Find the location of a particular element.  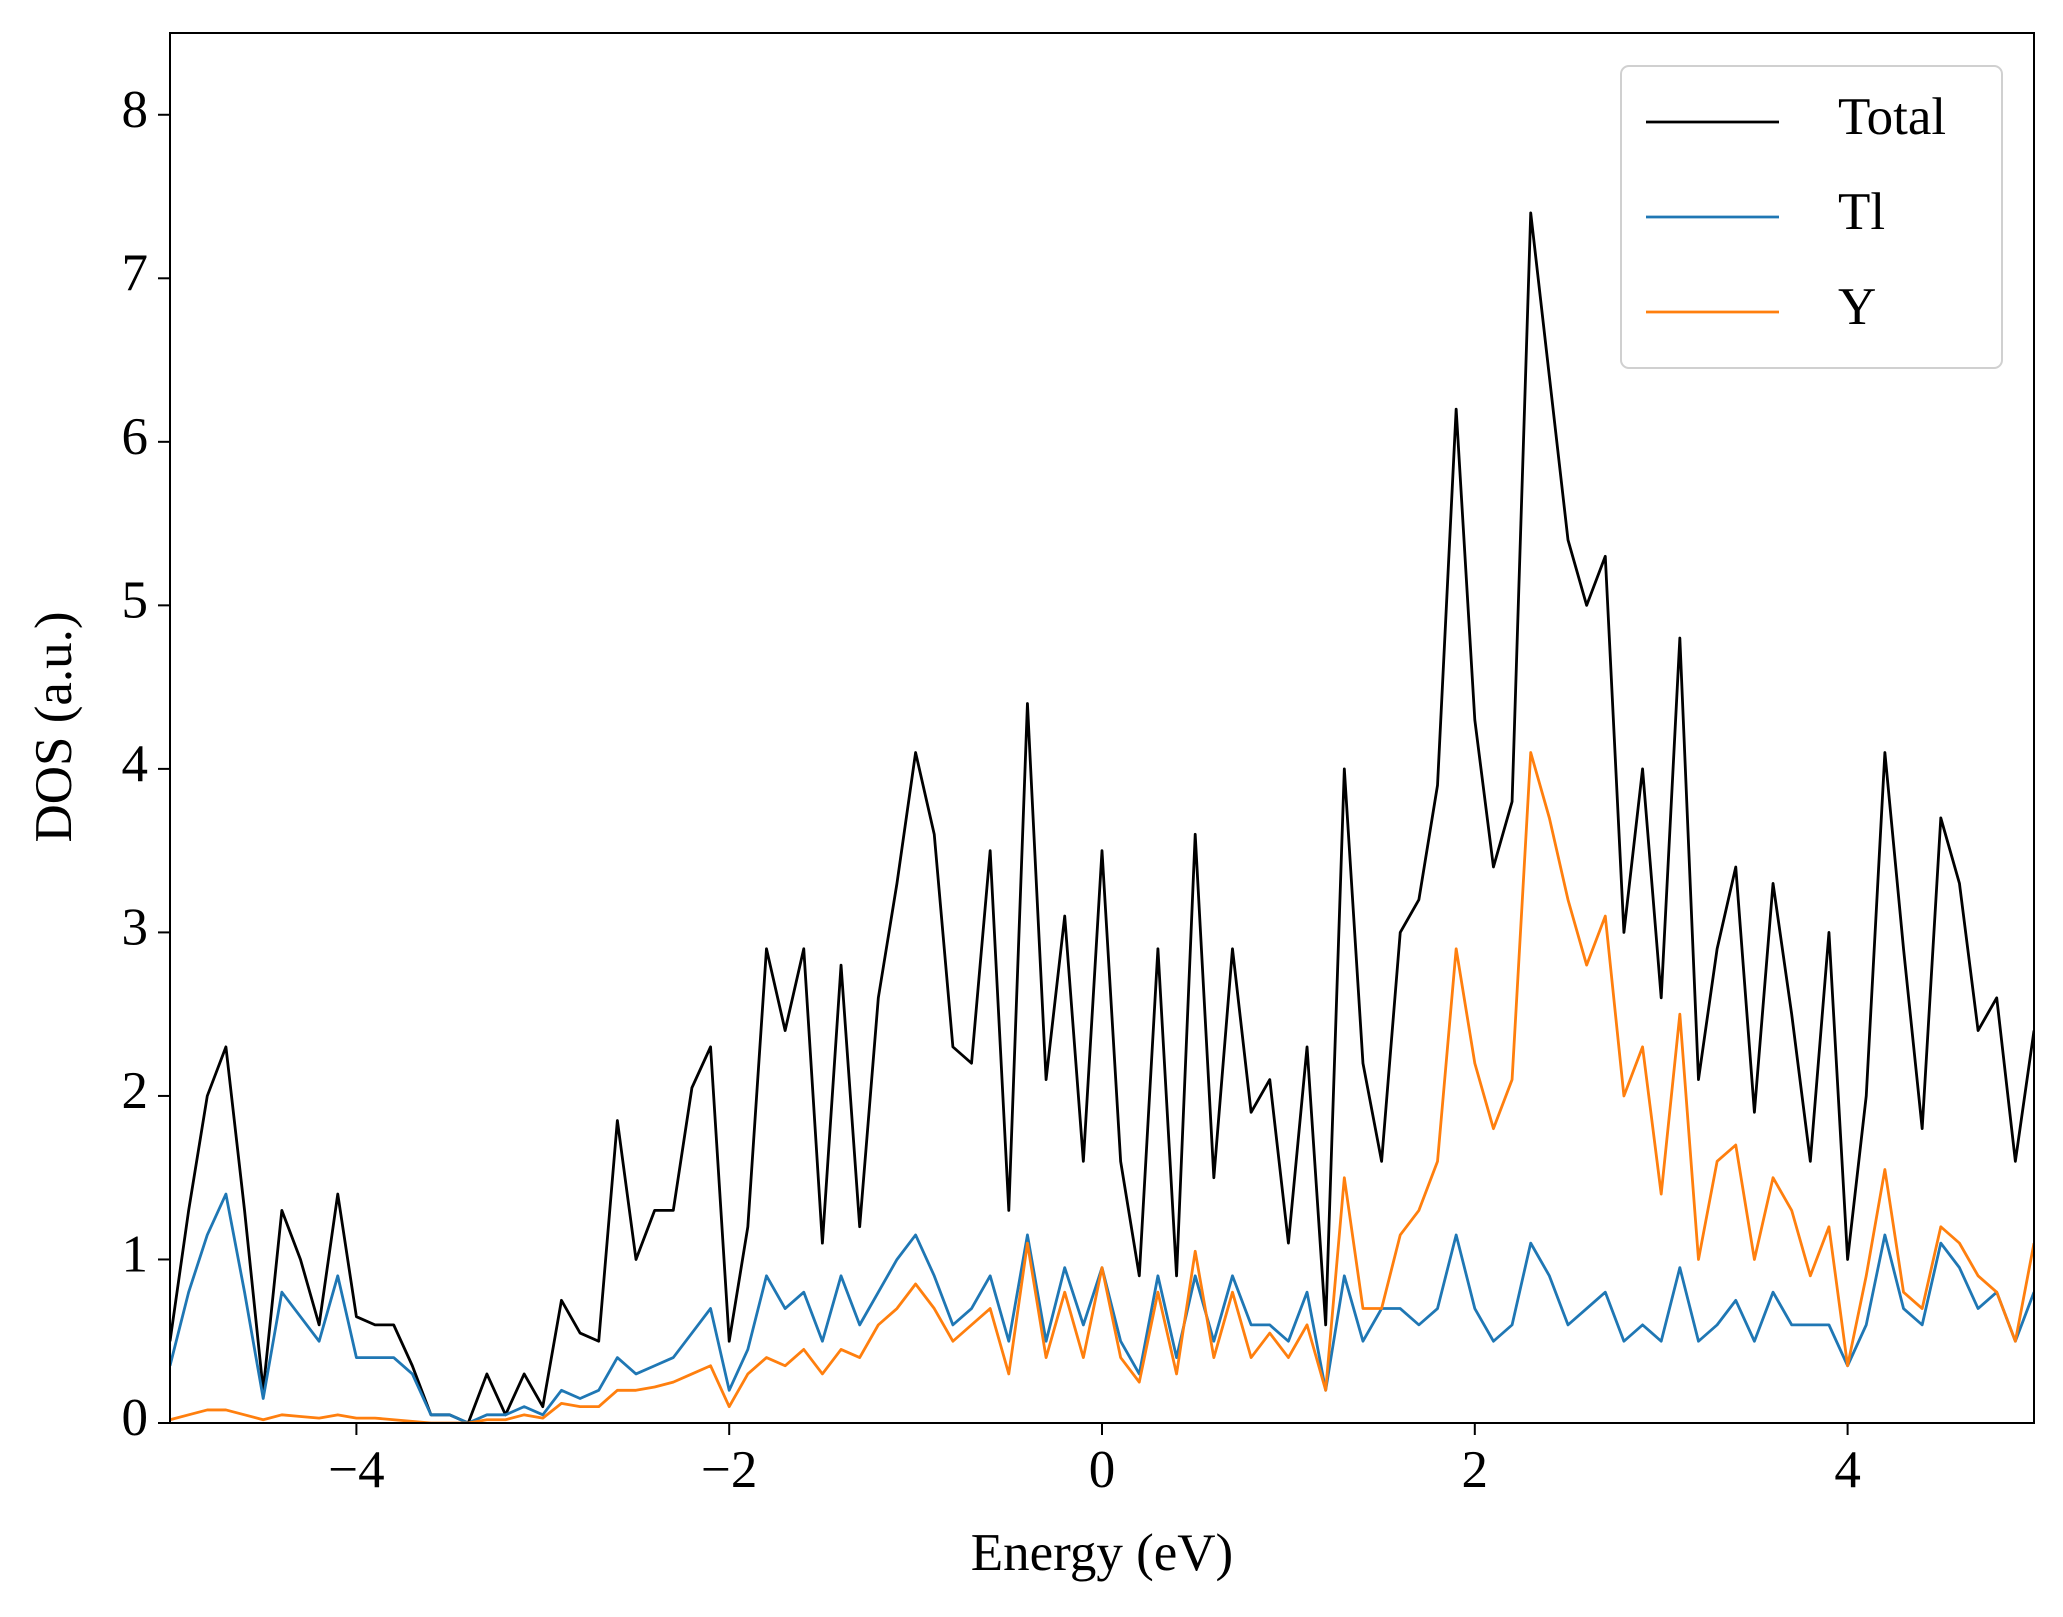

x-tick-label: −4 is located at coordinates (356, 1470).